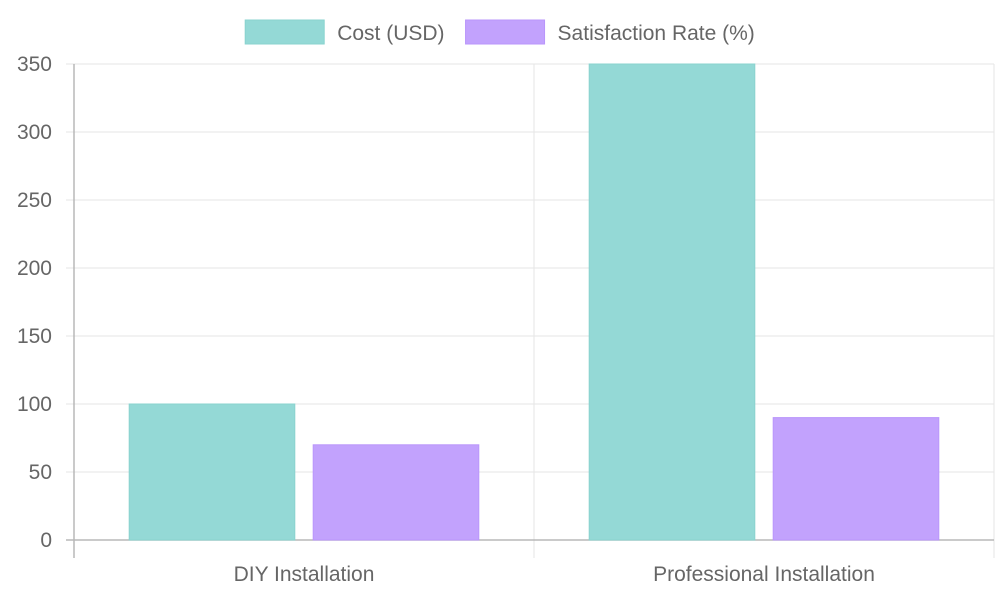 This screenshot has height=605, width=1000. I want to click on y-tick-label: 200, so click(34, 268).